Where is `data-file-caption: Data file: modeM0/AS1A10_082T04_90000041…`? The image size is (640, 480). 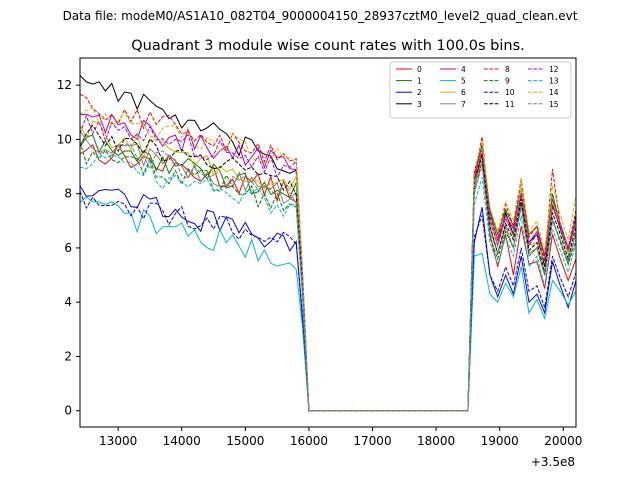 data-file-caption: Data file: modeM0/AS1A10_082T04_90000041… is located at coordinates (320, 16).